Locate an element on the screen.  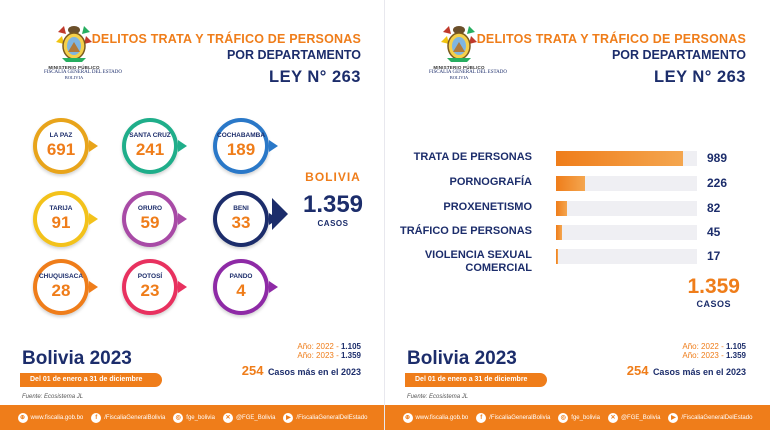
department-value: 4 is located at coordinates (241, 290).